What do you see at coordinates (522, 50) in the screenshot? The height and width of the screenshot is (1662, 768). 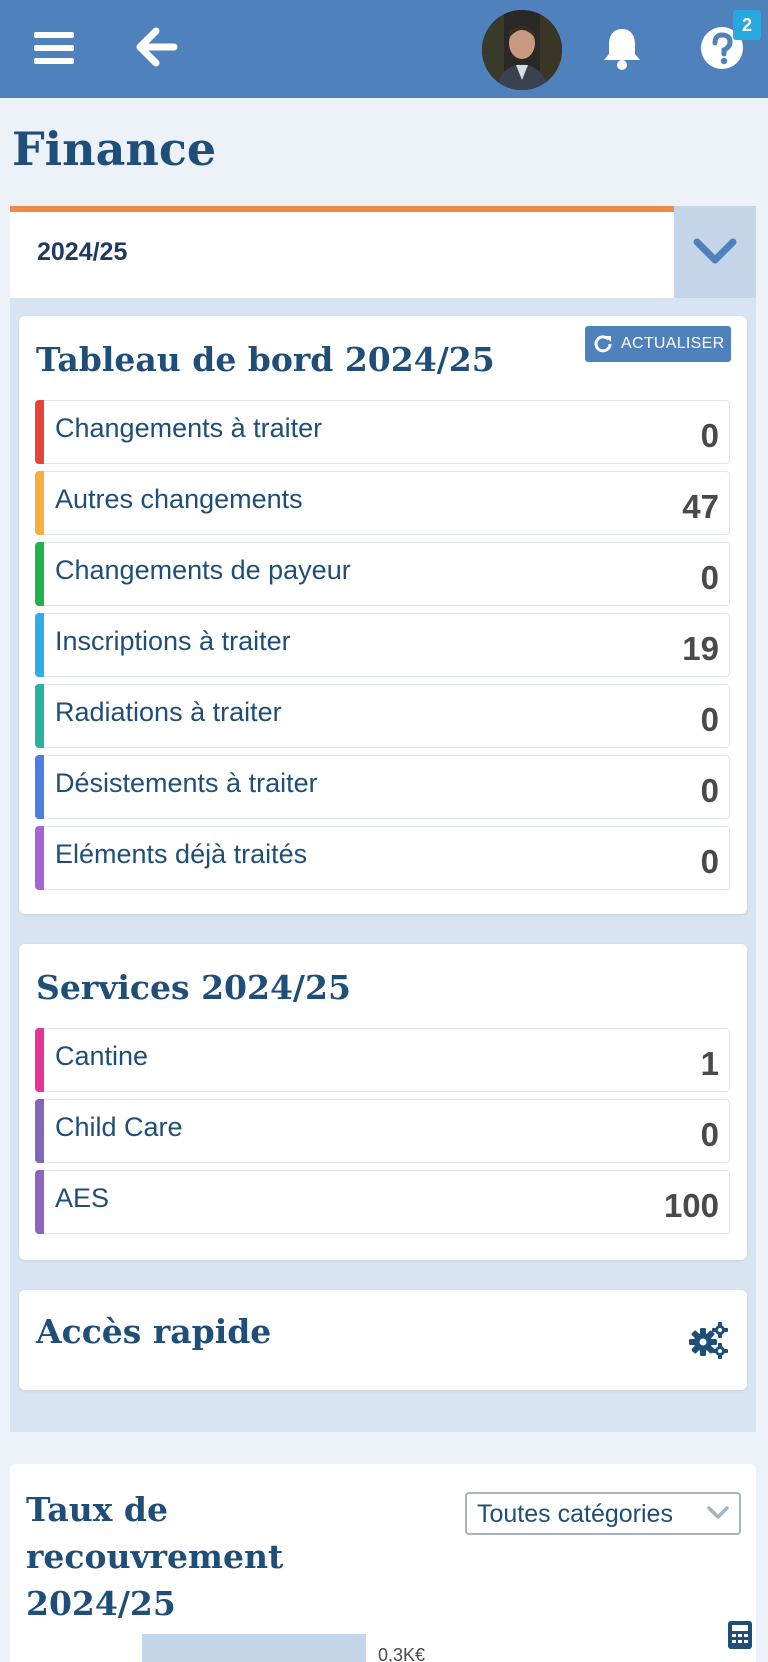 I see `avatar` at bounding box center [522, 50].